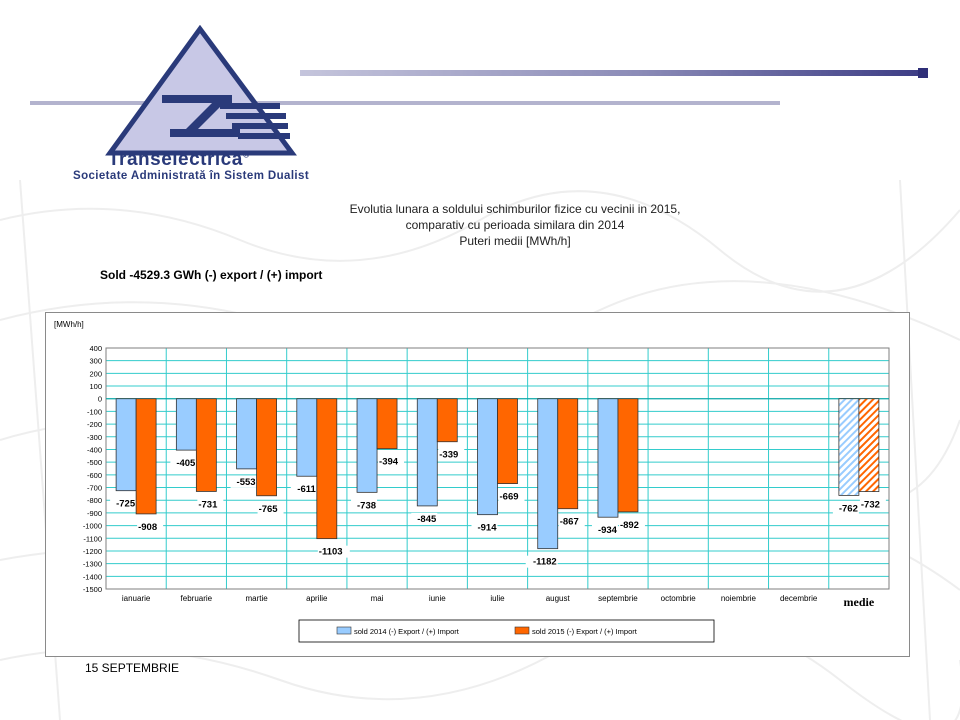  Describe the element at coordinates (610, 73) in the screenshot. I see `header-line-right` at that location.